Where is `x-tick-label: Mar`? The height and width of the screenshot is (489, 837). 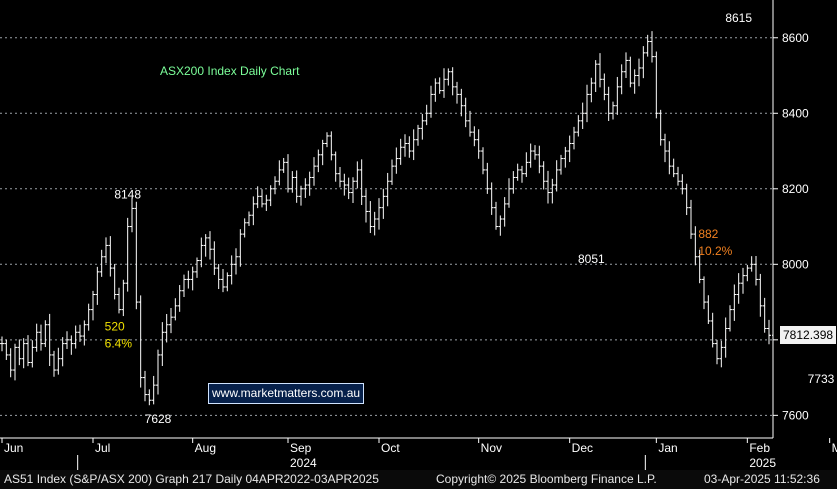
x-tick-label: Mar is located at coordinates (834, 448).